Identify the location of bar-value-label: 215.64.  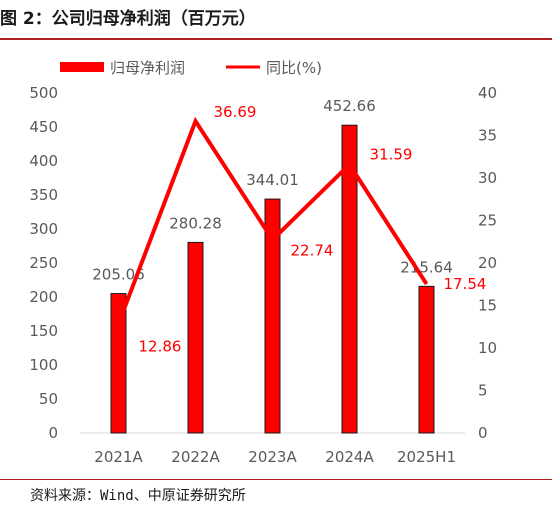
(426, 267).